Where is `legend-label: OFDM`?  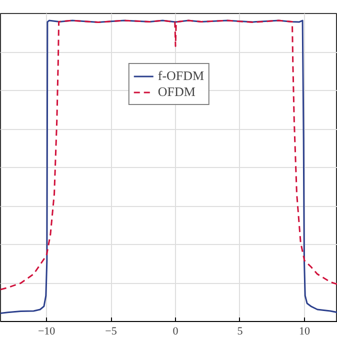
legend-label: OFDM is located at coordinates (177, 92).